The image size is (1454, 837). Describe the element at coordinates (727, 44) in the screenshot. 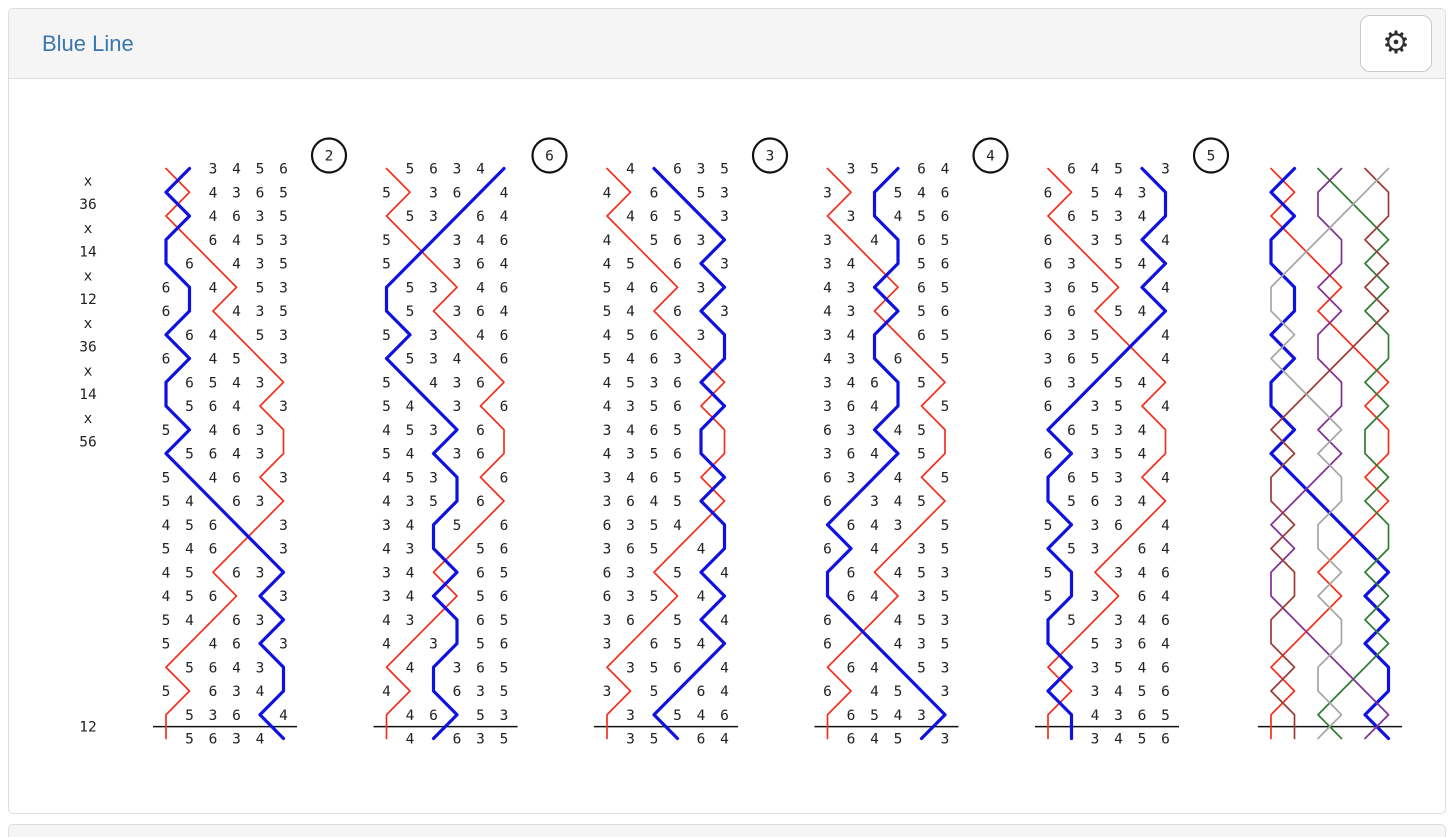

I see `panel-header: Blue Line ⚙` at that location.